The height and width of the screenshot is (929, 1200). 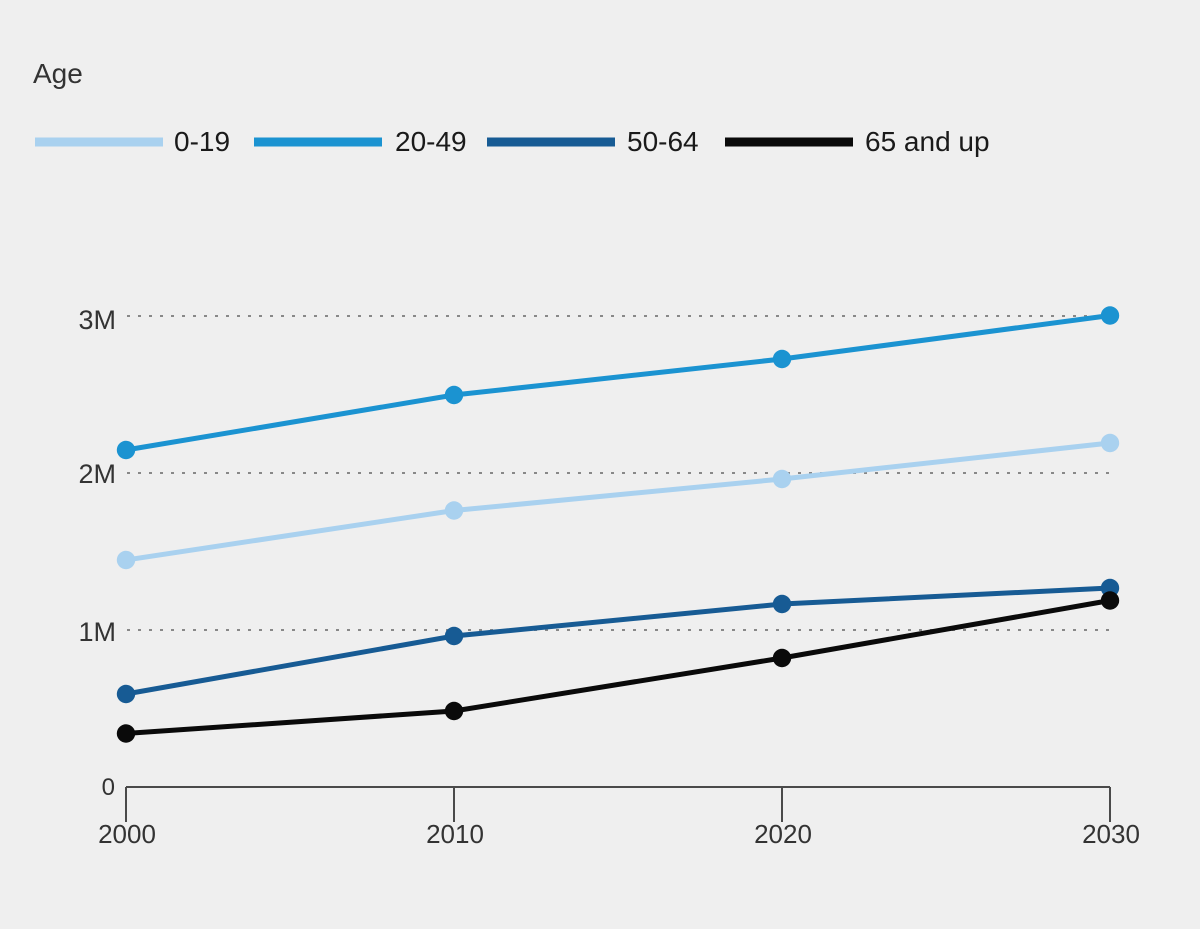 I want to click on svg-text: 20-49, so click(x=431, y=141).